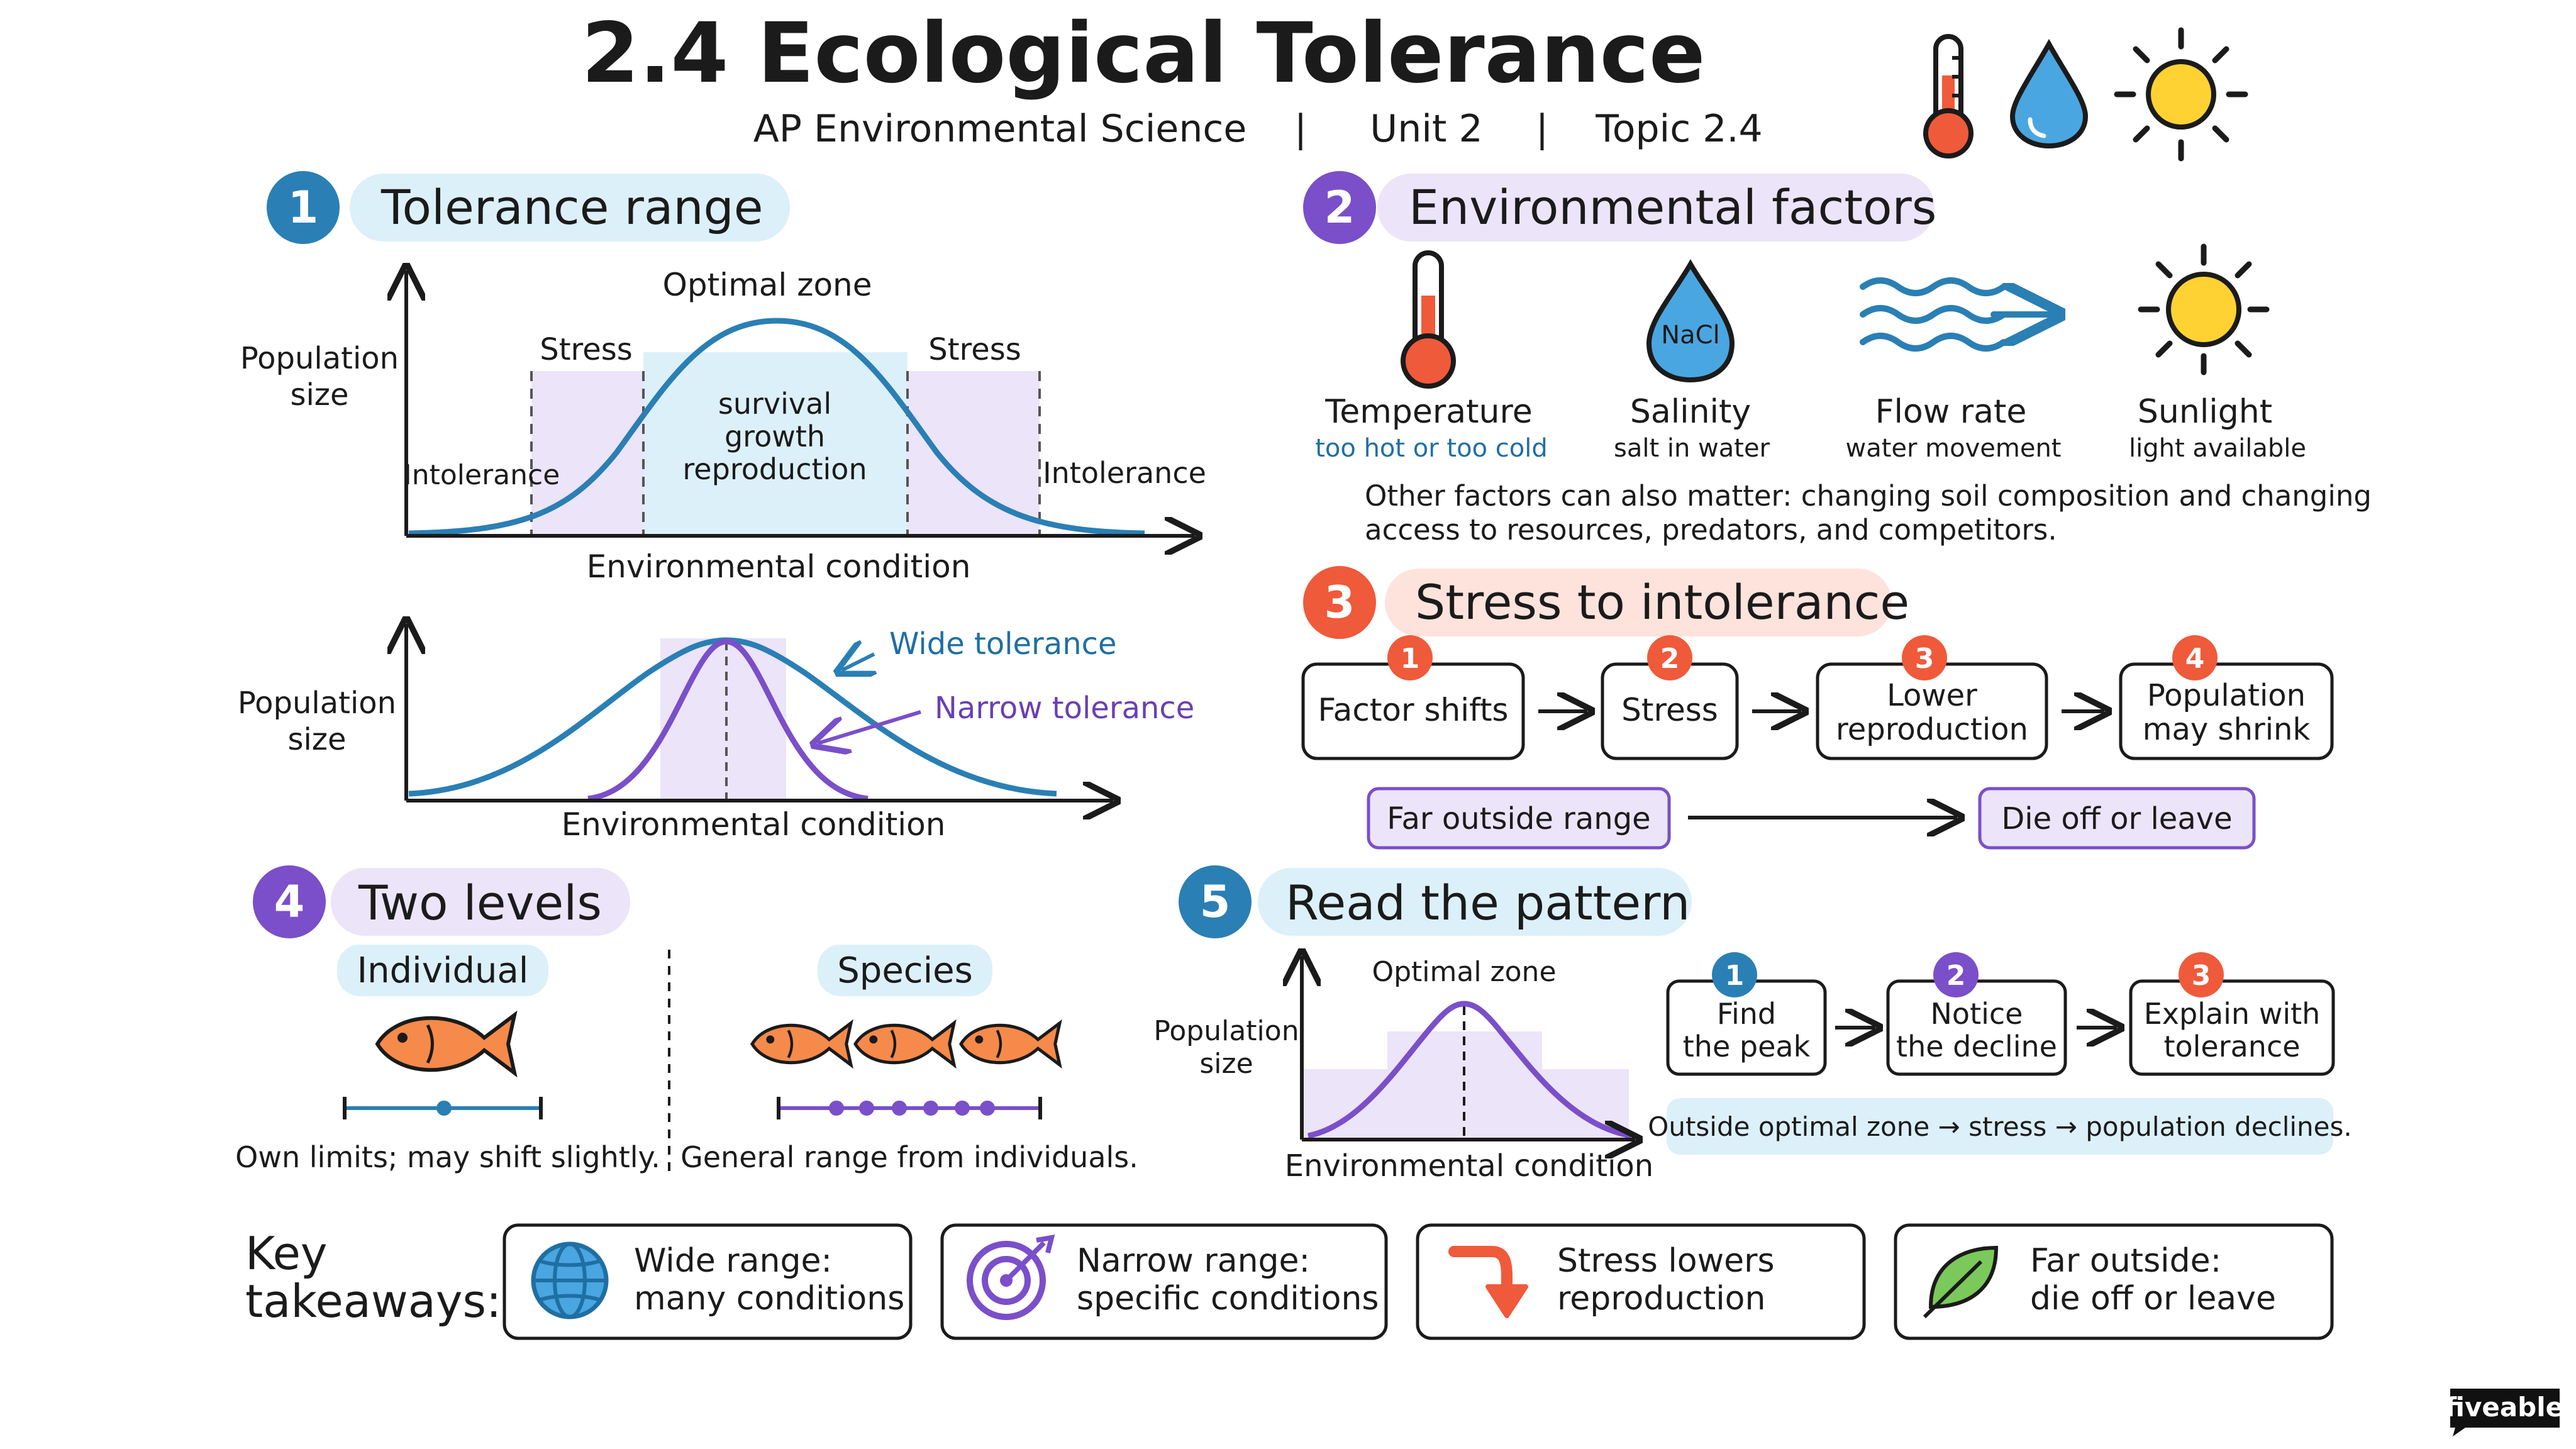 Image resolution: width=2576 pixels, height=1449 pixels. What do you see at coordinates (1690, 335) in the screenshot?
I see `salinity-icon-text: NaCl` at bounding box center [1690, 335].